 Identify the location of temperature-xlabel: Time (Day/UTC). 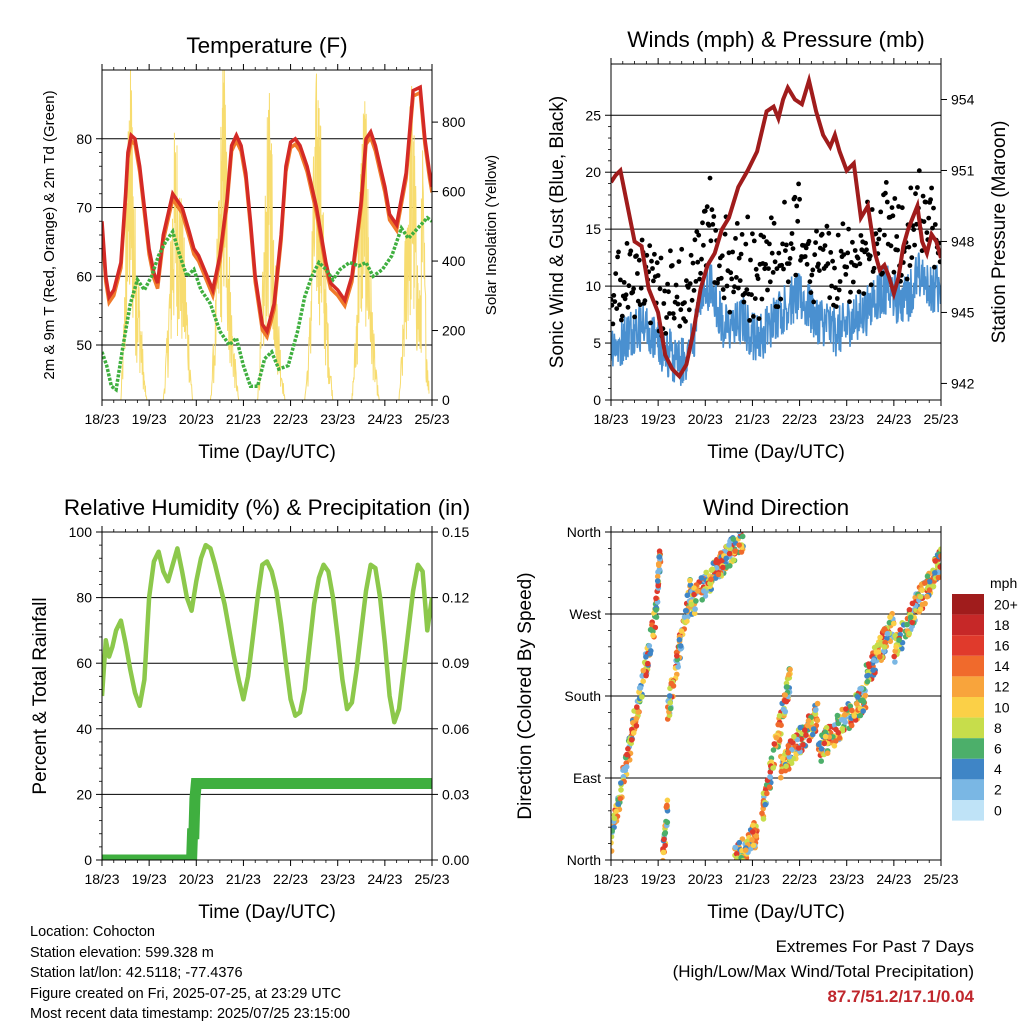
(267, 452).